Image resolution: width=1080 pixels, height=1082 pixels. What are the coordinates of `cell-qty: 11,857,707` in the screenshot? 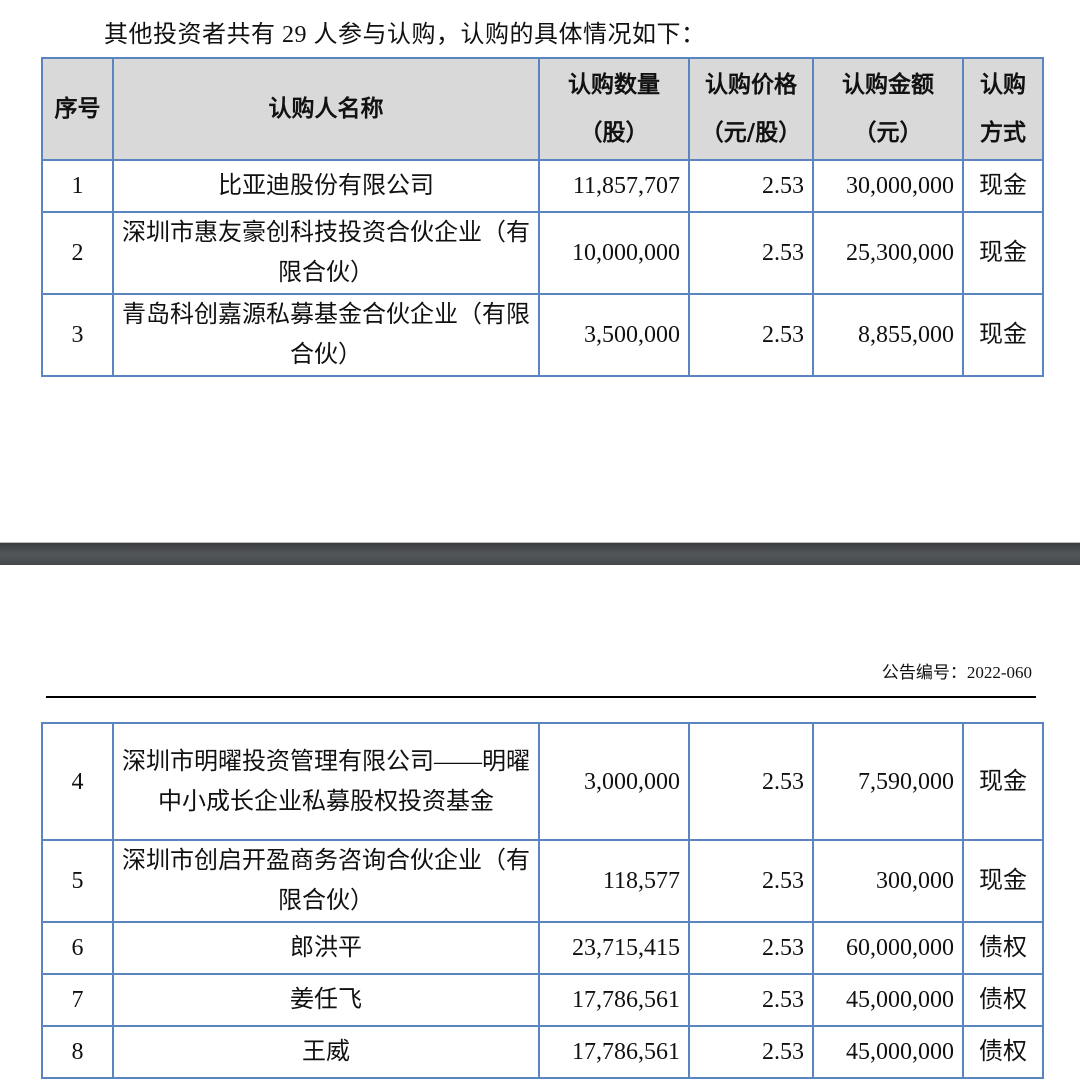 It's located at (614, 186).